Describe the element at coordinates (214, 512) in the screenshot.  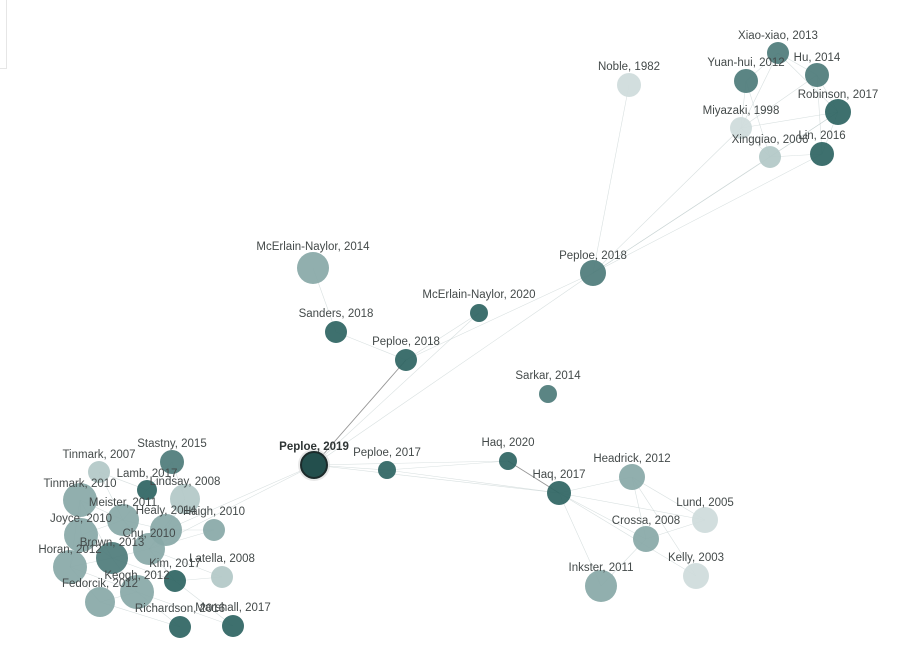
I see `node-label-haigh2010: Haigh, 2010` at that location.